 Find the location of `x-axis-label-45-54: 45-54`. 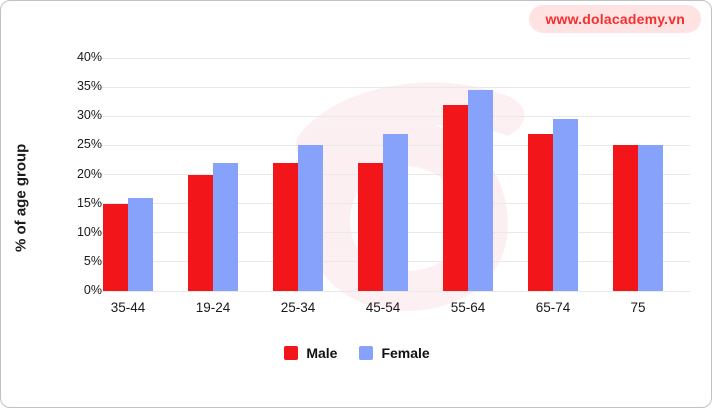

x-axis-label-45-54: 45-54 is located at coordinates (383, 307).